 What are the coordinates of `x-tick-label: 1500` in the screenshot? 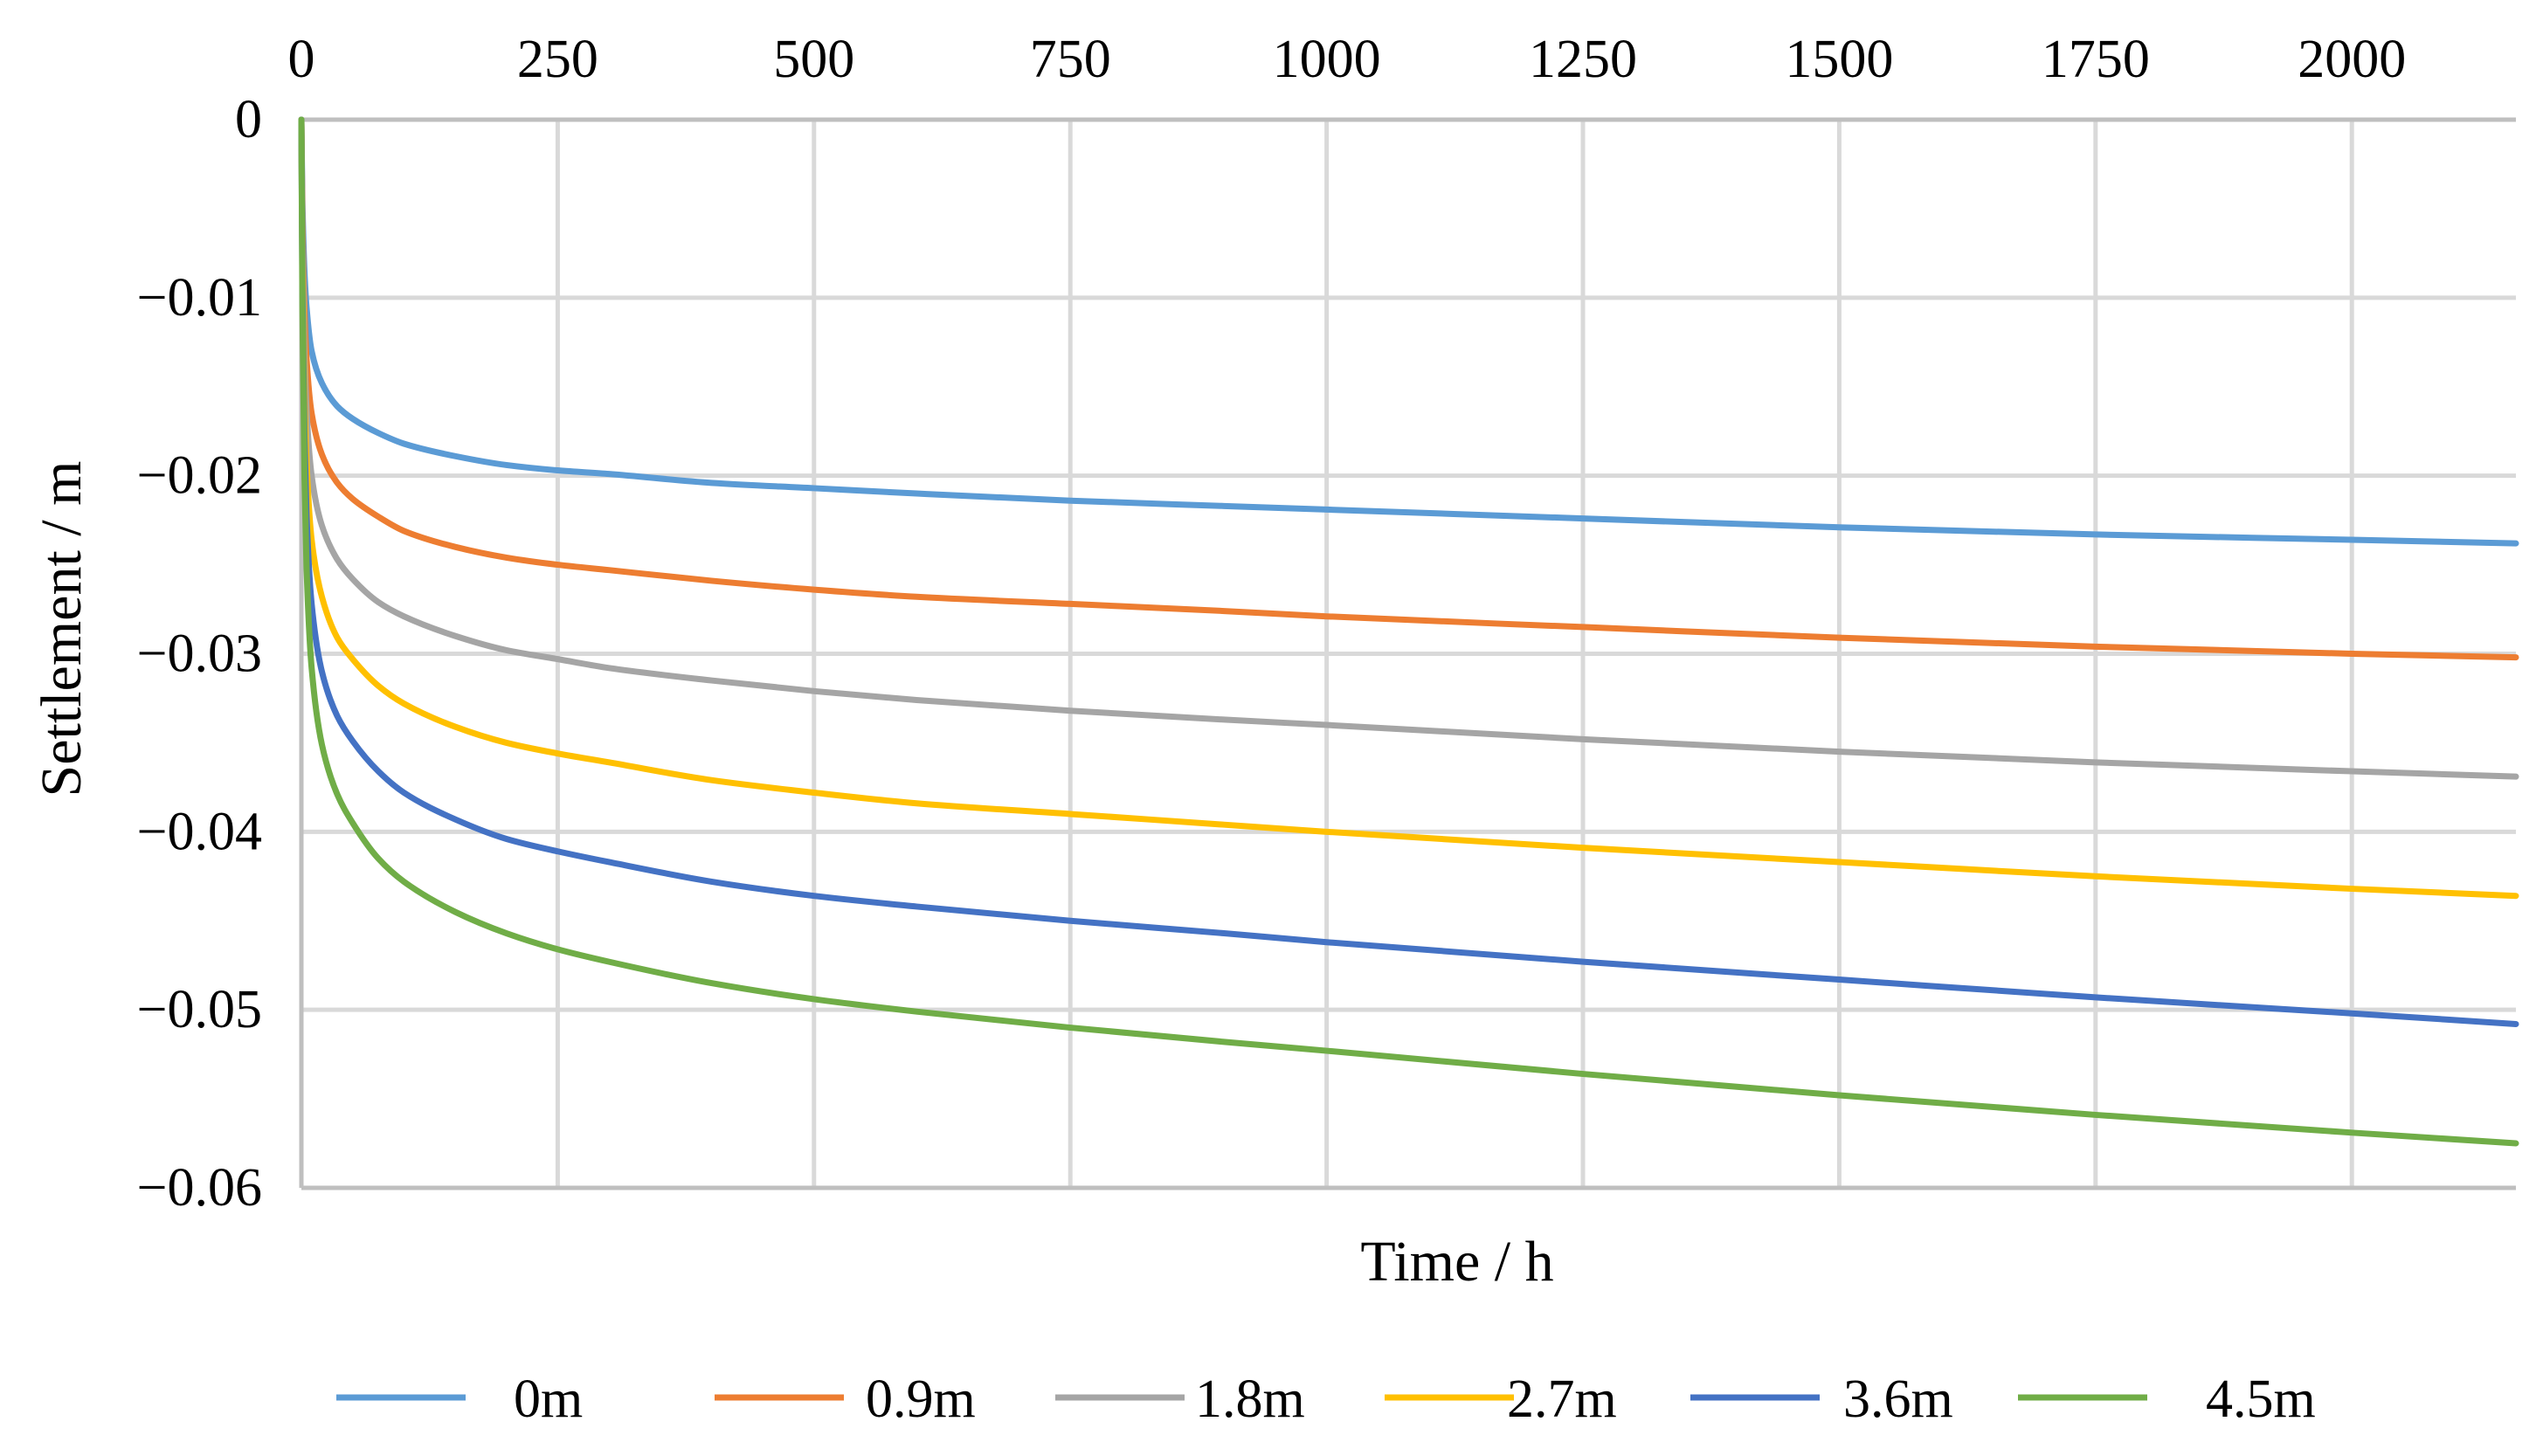 It's located at (1839, 59).